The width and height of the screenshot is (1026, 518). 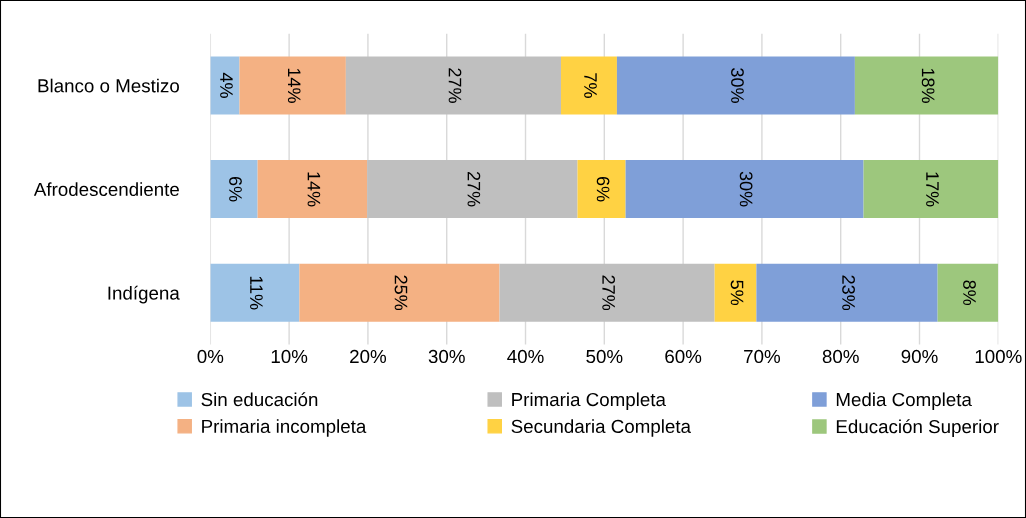 I want to click on x-tick-label: 0%, so click(x=210, y=356).